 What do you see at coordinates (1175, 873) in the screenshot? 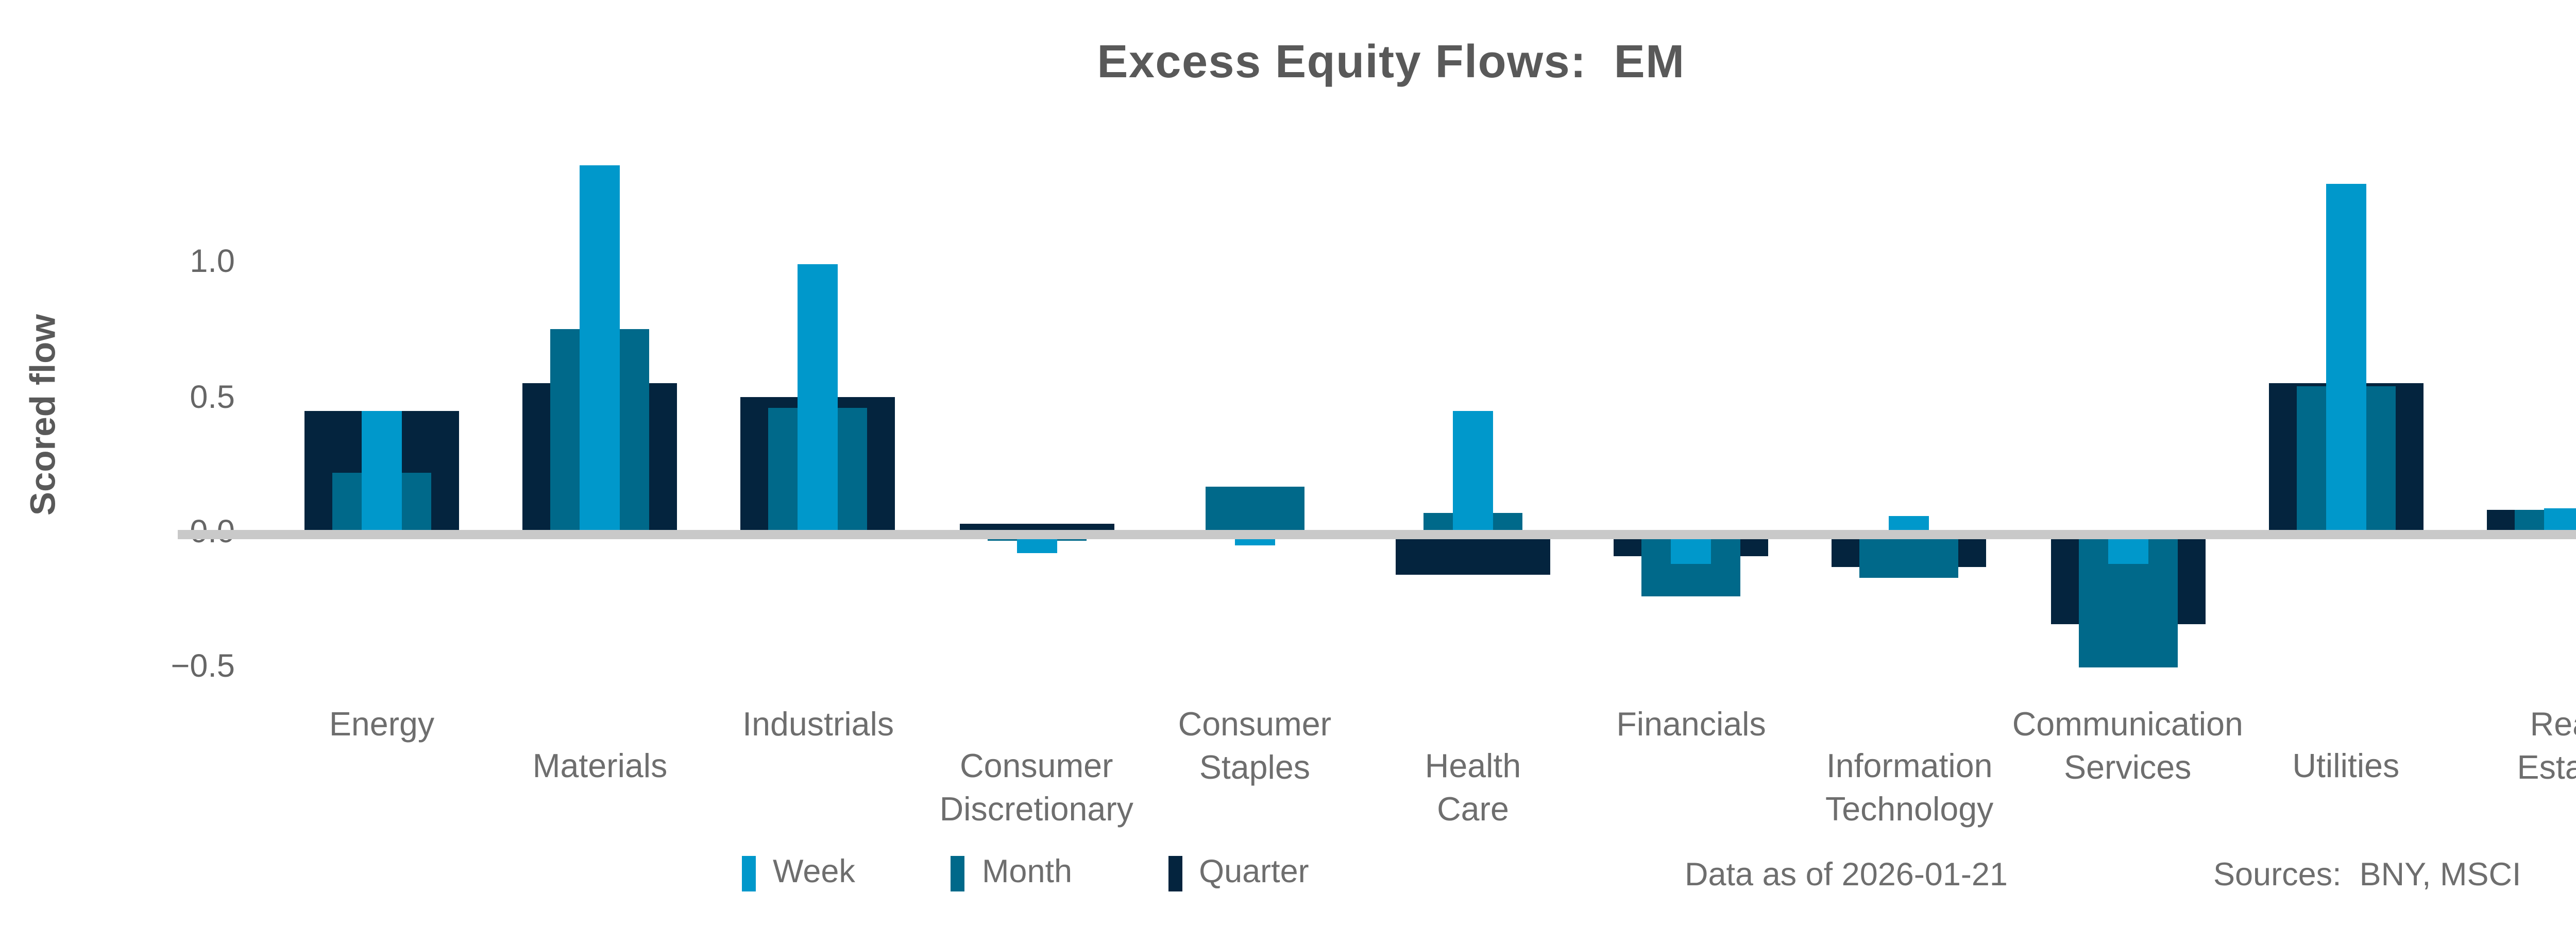
I see `quarter-swatch-icon` at bounding box center [1175, 873].